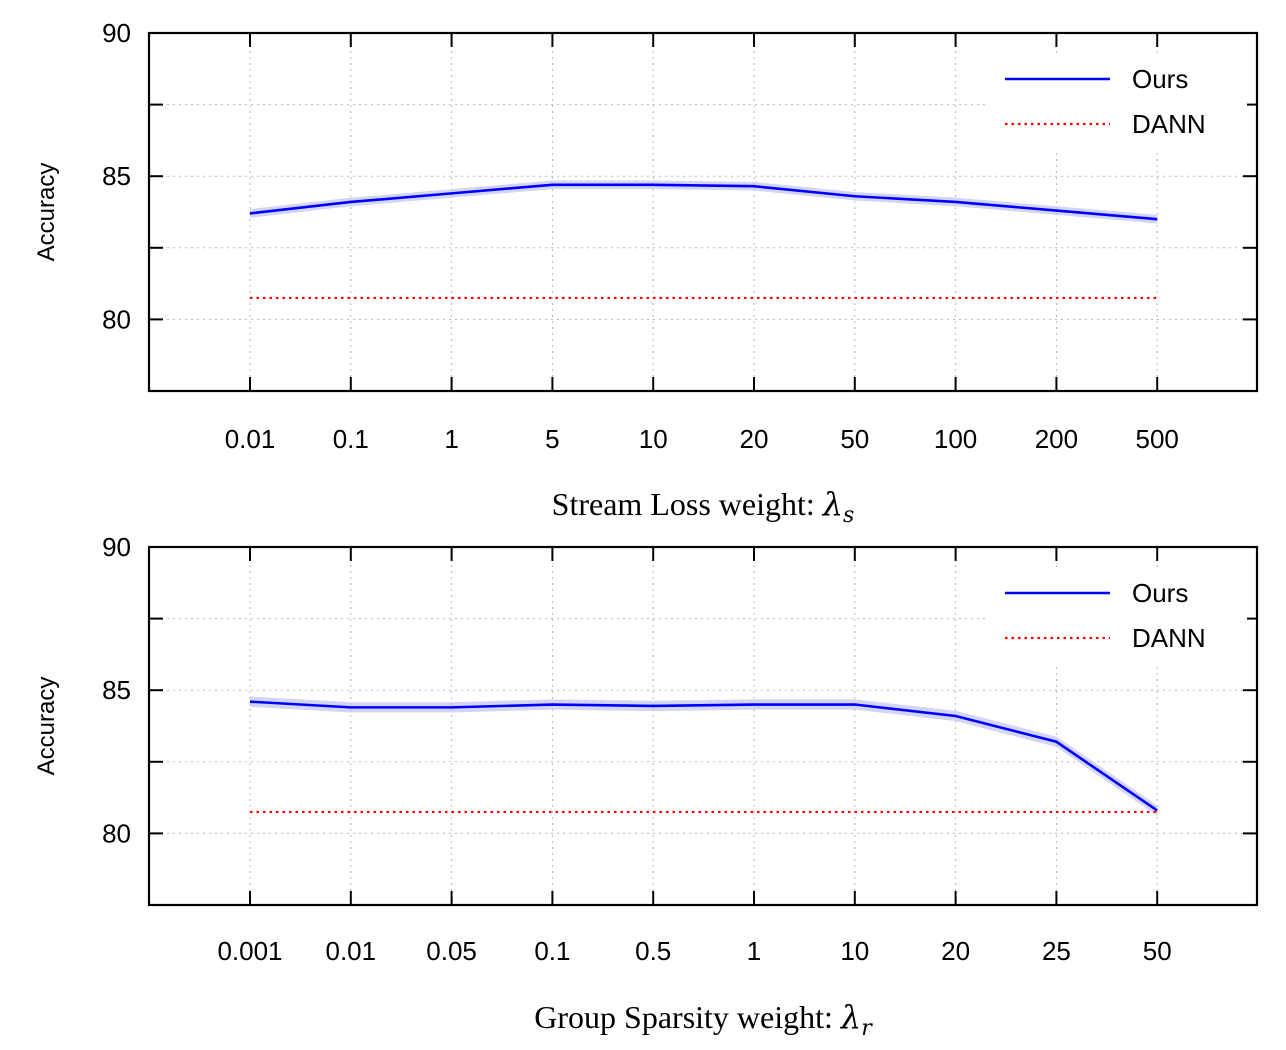  I want to click on x-tick-label: 500, so click(1157, 439).